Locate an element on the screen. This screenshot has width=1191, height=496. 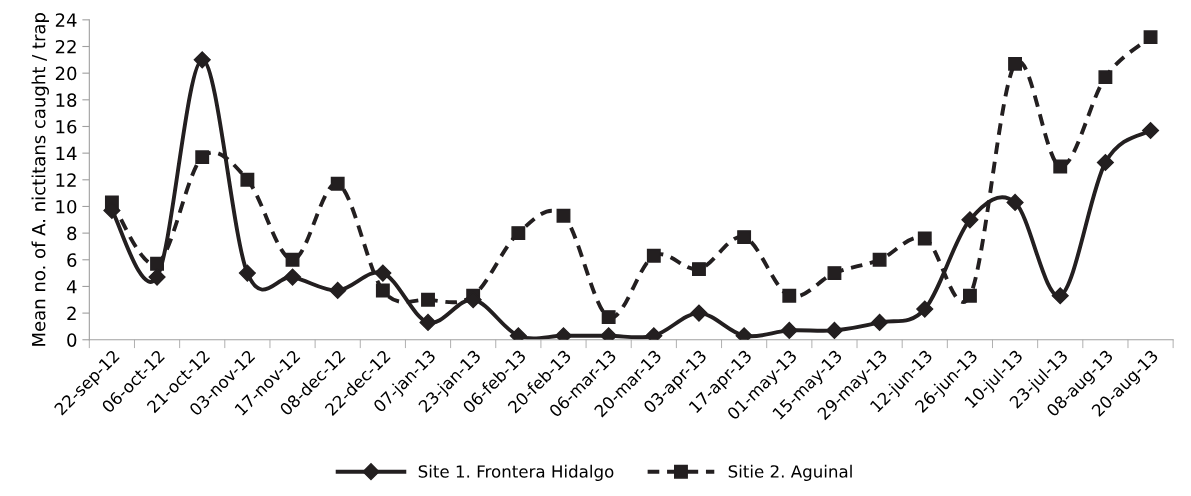
y-tick-label: 2 is located at coordinates (71, 313).